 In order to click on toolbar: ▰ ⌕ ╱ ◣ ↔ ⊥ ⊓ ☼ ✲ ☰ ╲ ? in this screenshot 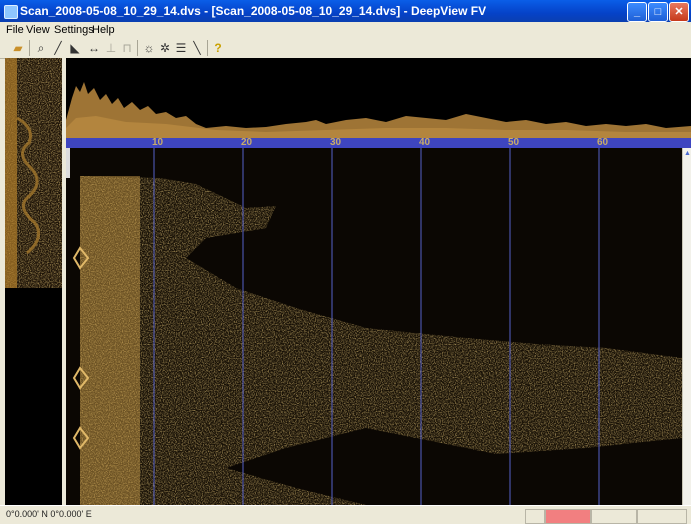, I will do `click(345, 48)`.